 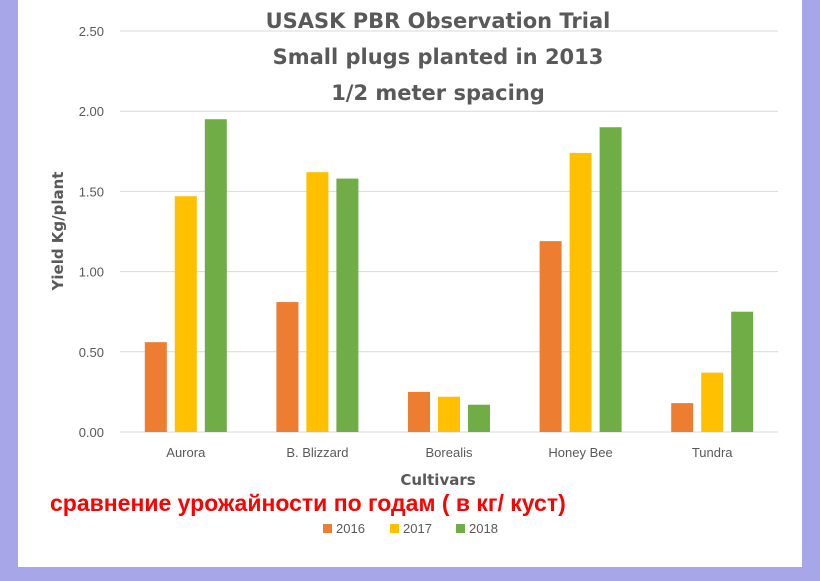 I want to click on y-axis-title: Yield Kg/plant, so click(x=58, y=232).